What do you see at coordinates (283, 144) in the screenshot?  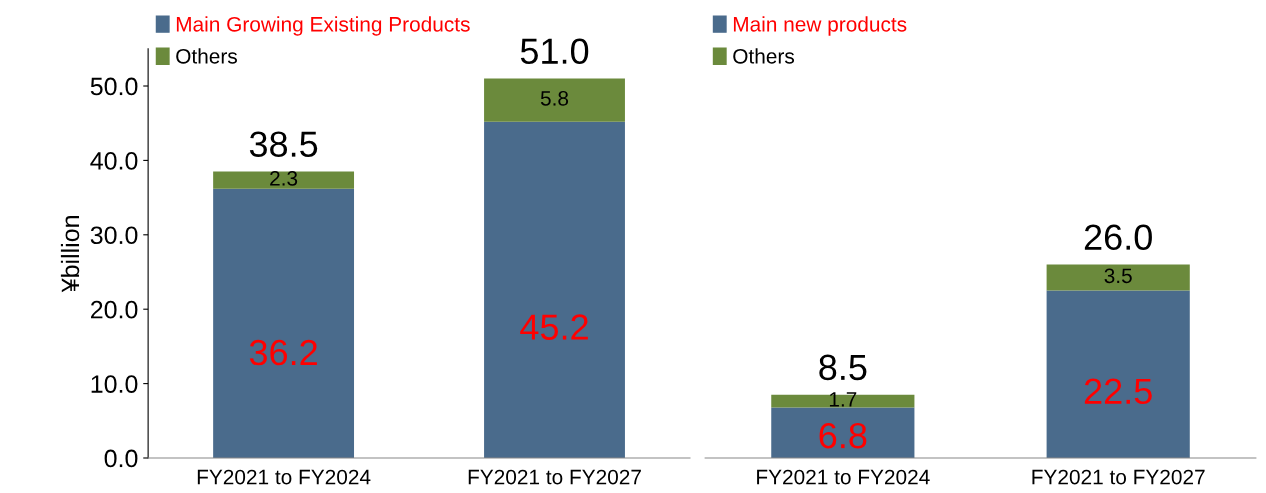 I see `total-label: 38.5` at bounding box center [283, 144].